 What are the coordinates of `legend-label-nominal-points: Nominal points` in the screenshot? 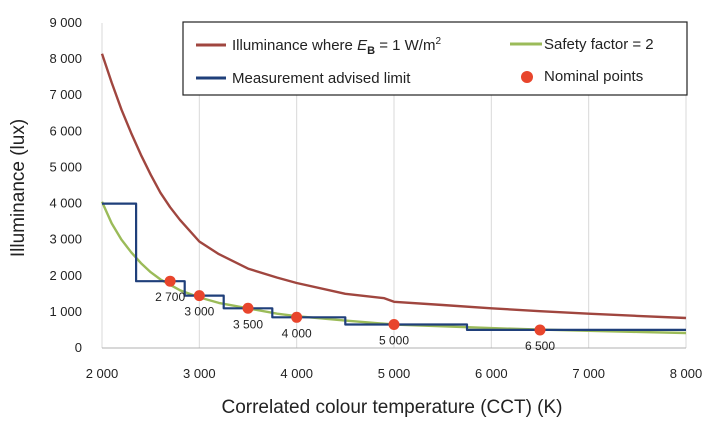 It's located at (593, 76).